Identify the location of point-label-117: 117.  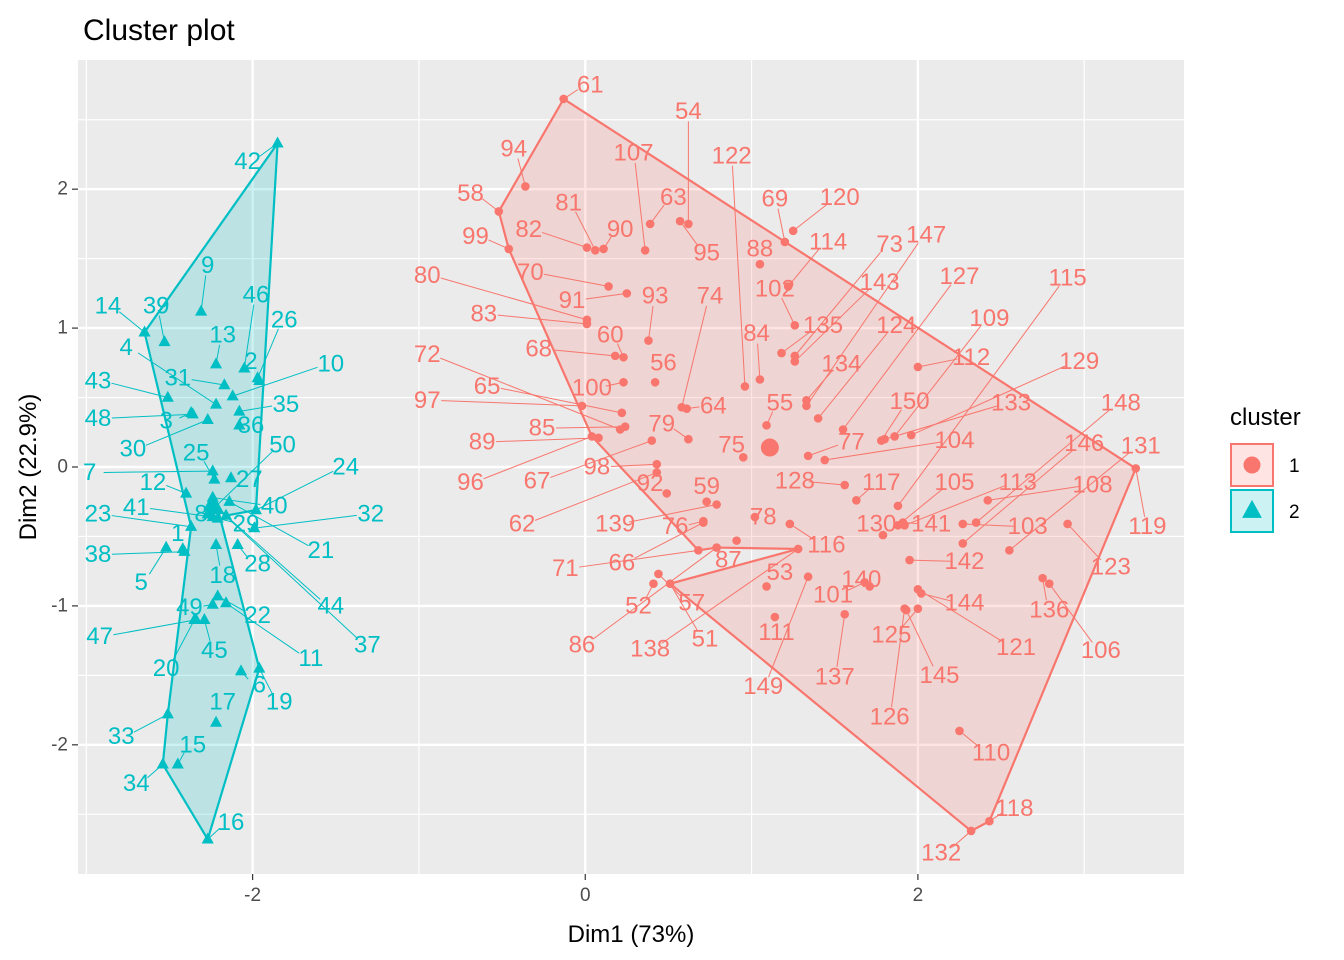
(881, 482).